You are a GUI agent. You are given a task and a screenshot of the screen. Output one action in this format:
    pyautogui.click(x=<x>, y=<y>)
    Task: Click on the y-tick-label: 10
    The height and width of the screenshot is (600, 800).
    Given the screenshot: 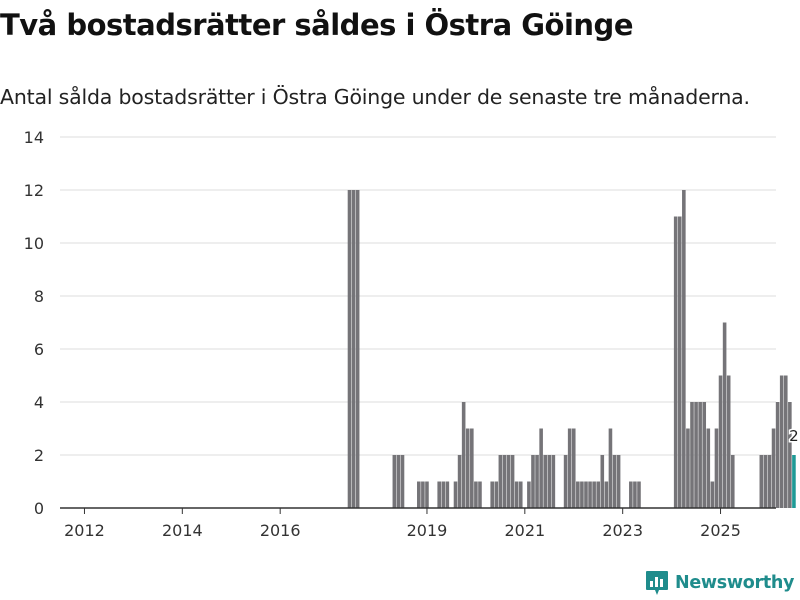 What is the action you would take?
    pyautogui.click(x=34, y=243)
    